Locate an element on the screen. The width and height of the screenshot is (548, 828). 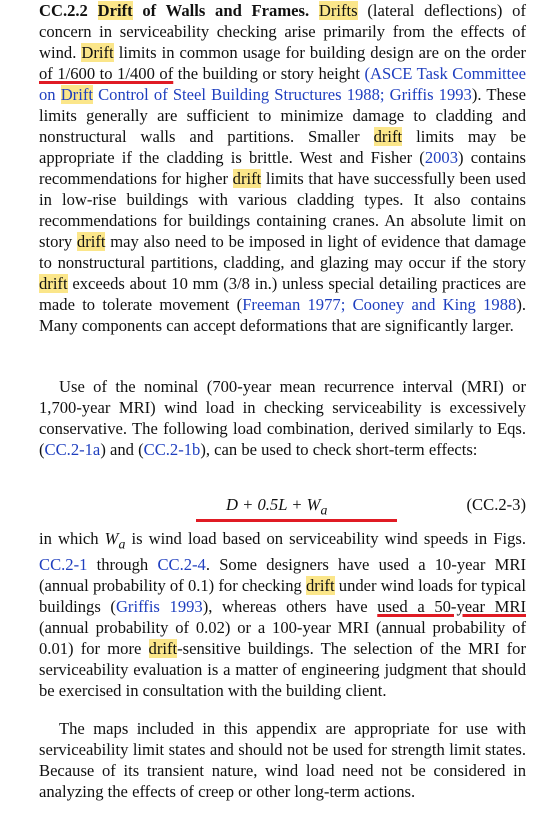
section-number: CC.2.2 is located at coordinates (63, 10).